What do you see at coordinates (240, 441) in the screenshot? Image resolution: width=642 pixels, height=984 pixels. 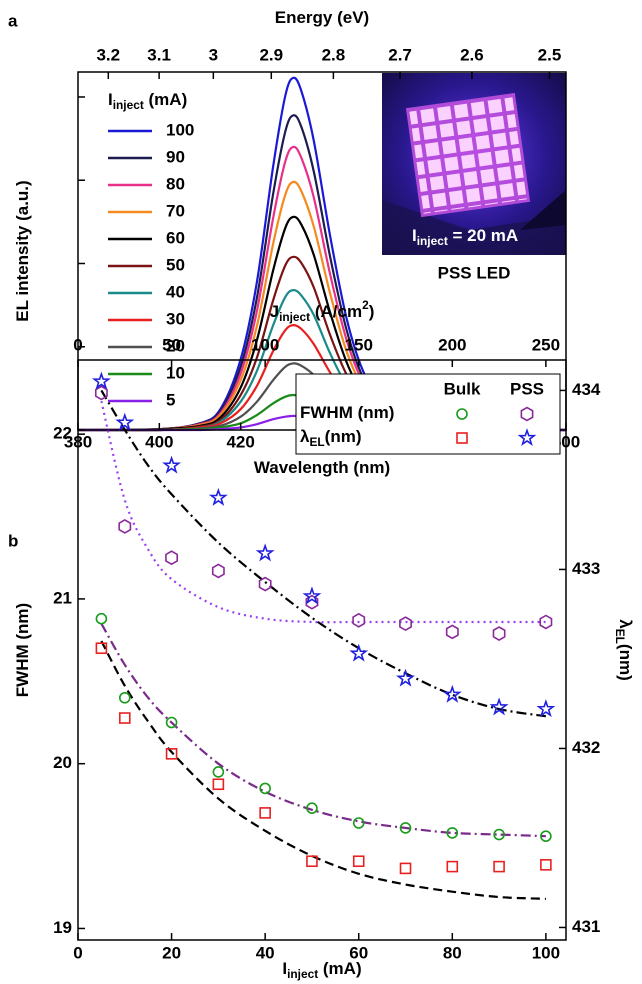 I see `x-tick-label: 420` at bounding box center [240, 441].